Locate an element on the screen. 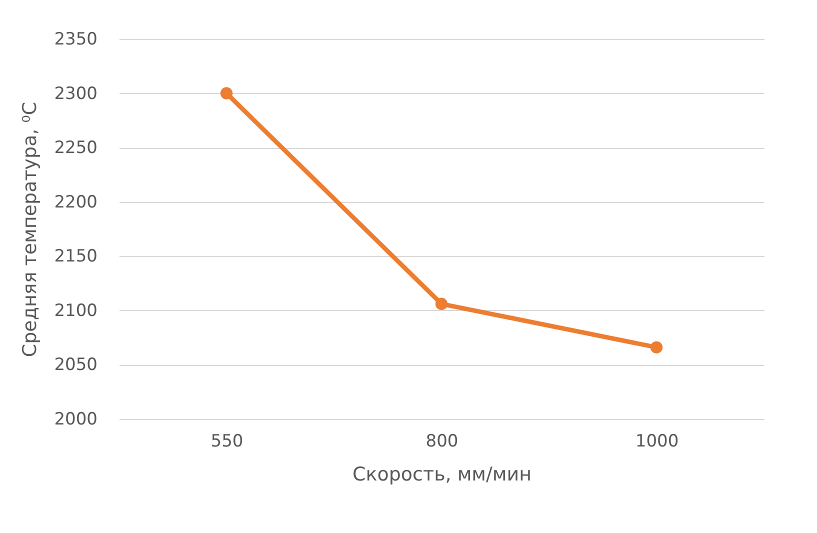 Image resolution: width=817 pixels, height=533 pixels. x-axis-title: Скорость, мм/мин is located at coordinates (442, 475).